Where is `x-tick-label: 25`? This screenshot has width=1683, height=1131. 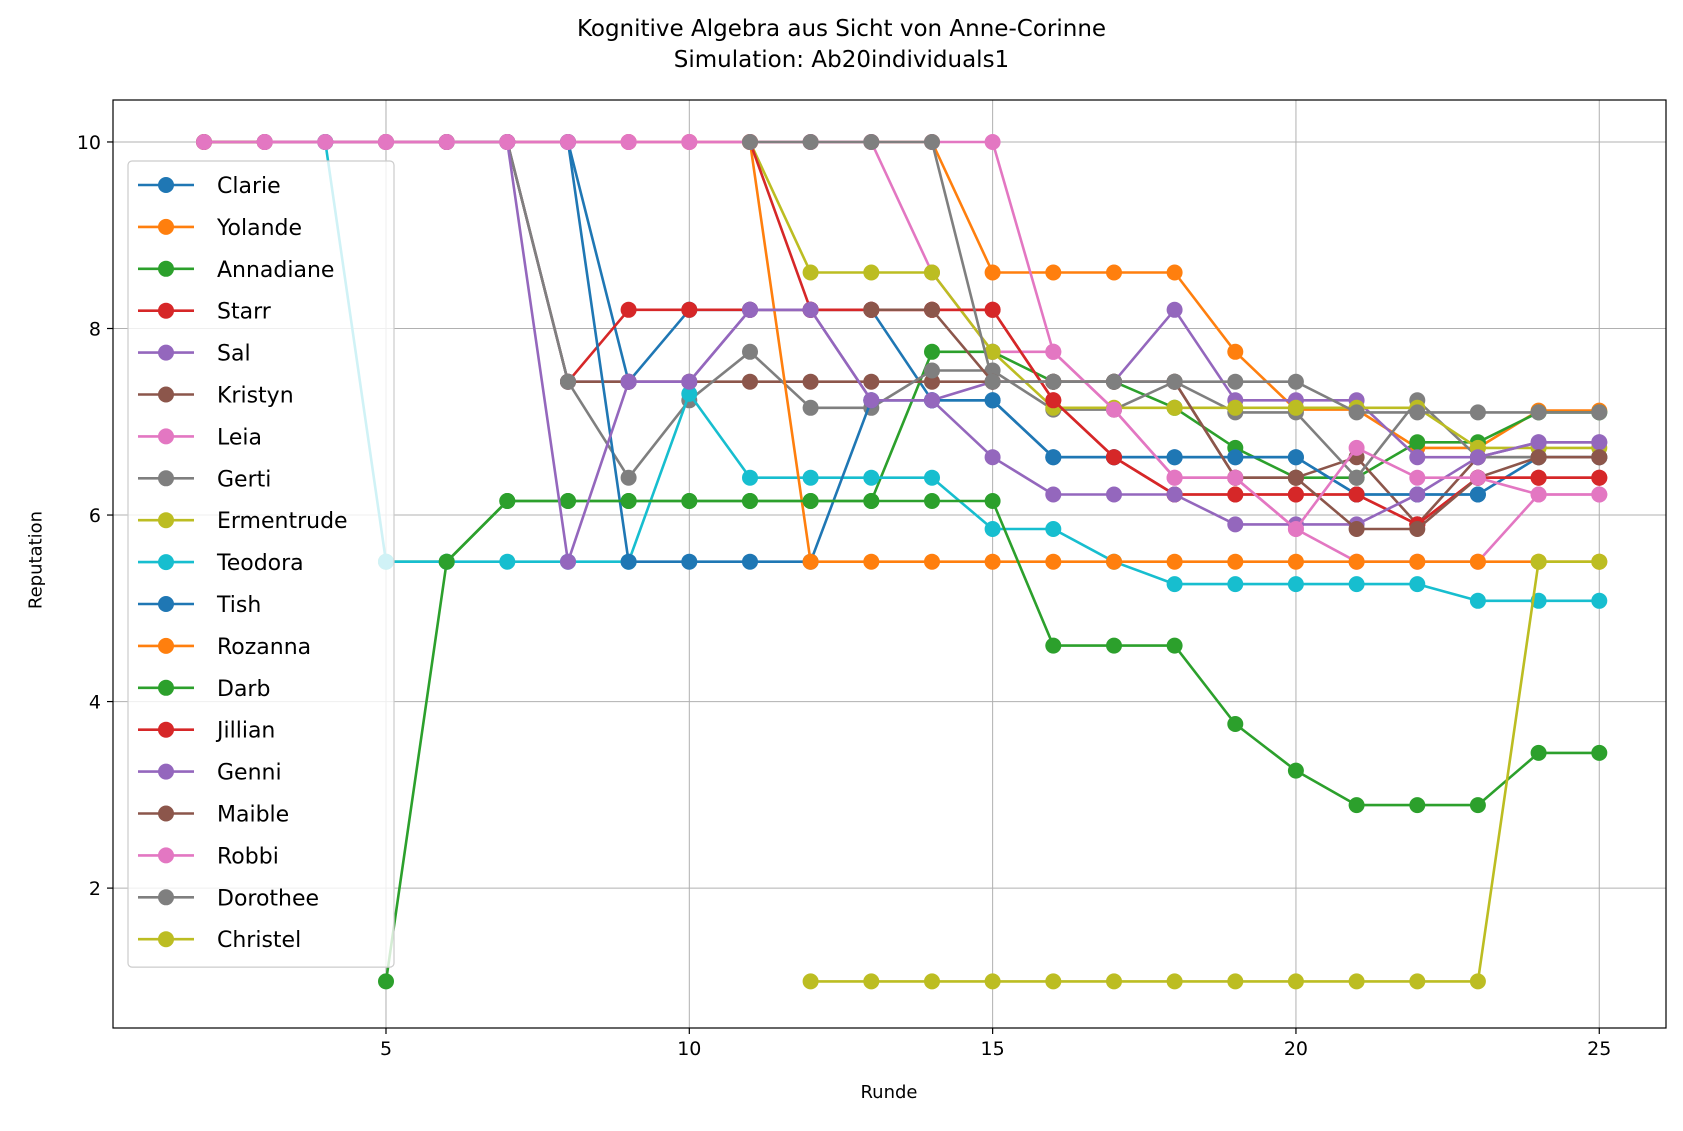
x-tick-label: 25 is located at coordinates (1599, 1049).